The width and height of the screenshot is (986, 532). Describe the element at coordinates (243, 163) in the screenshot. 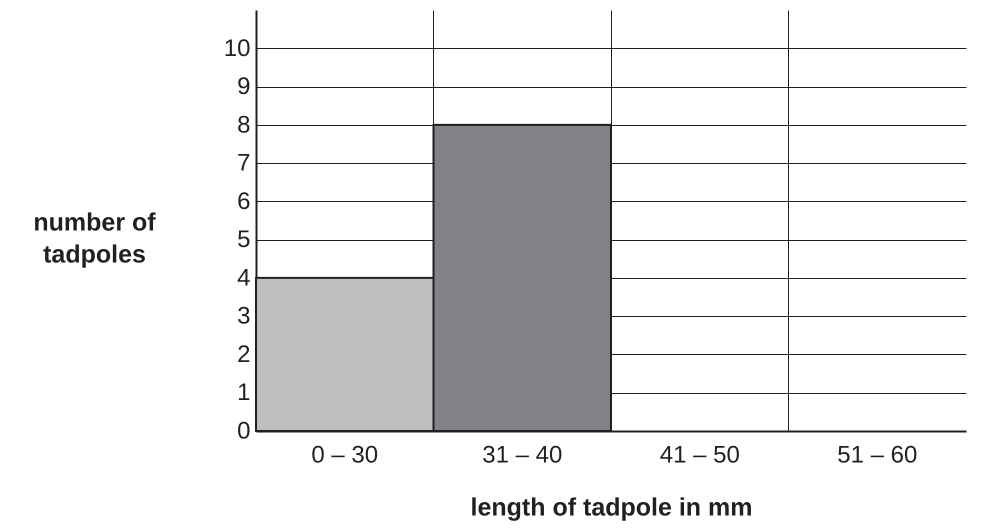

I see `y-tick-label: 7` at that location.